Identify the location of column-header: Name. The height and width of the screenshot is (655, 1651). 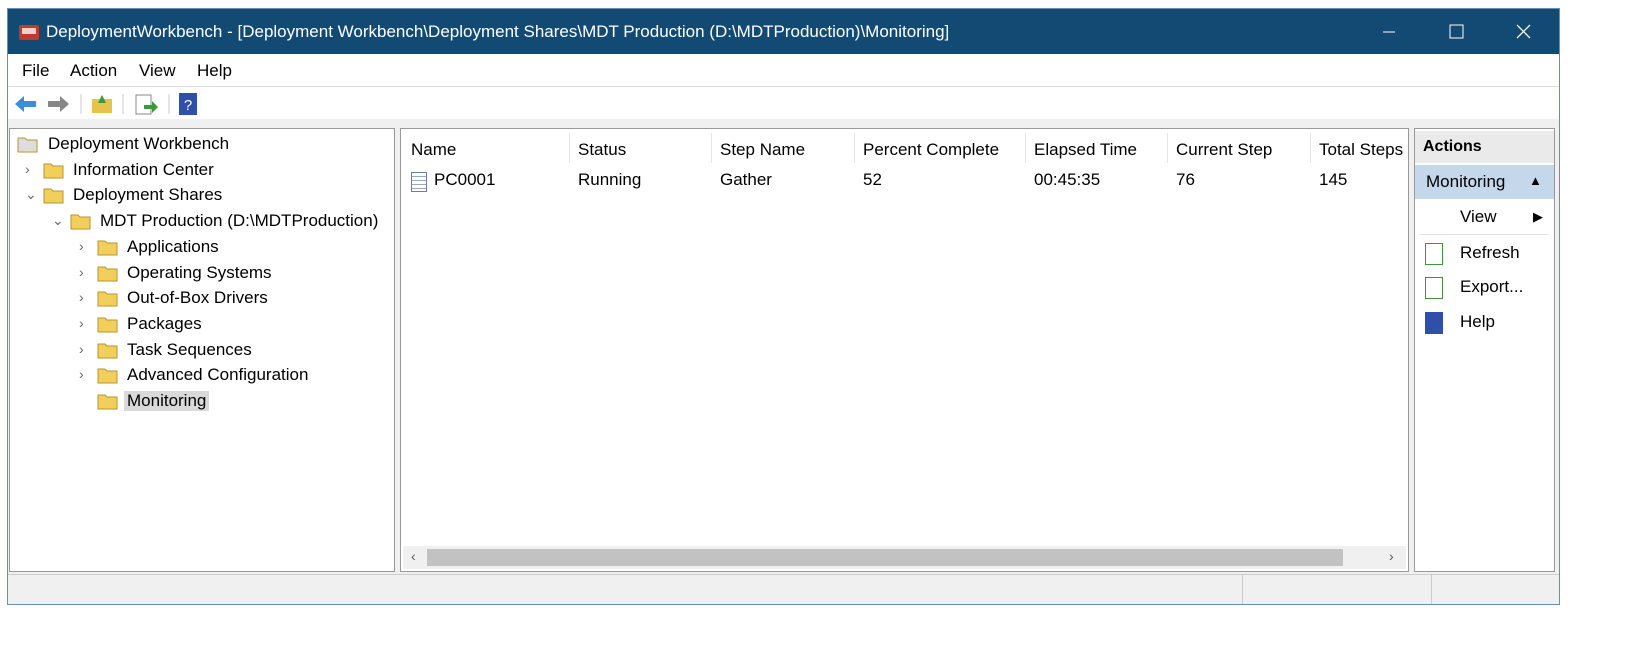
(434, 149).